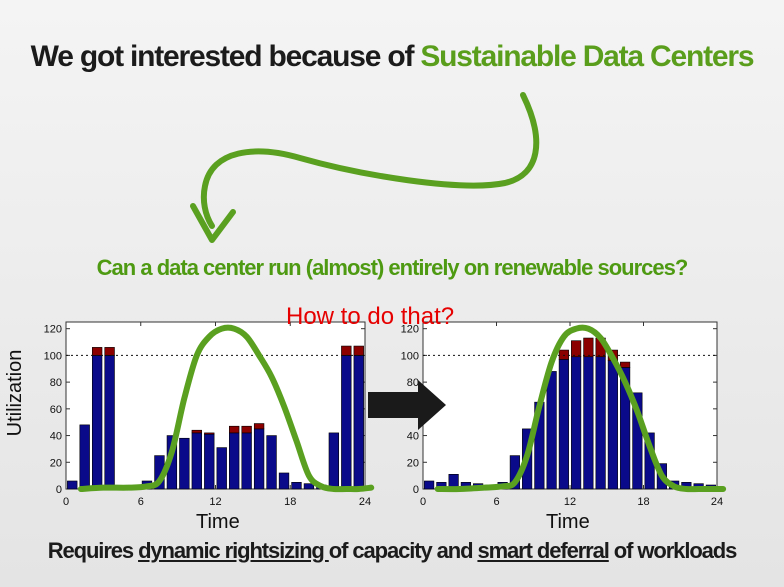 The width and height of the screenshot is (784, 587). What do you see at coordinates (673, 550) in the screenshot?
I see `footer-part3: of workloads` at bounding box center [673, 550].